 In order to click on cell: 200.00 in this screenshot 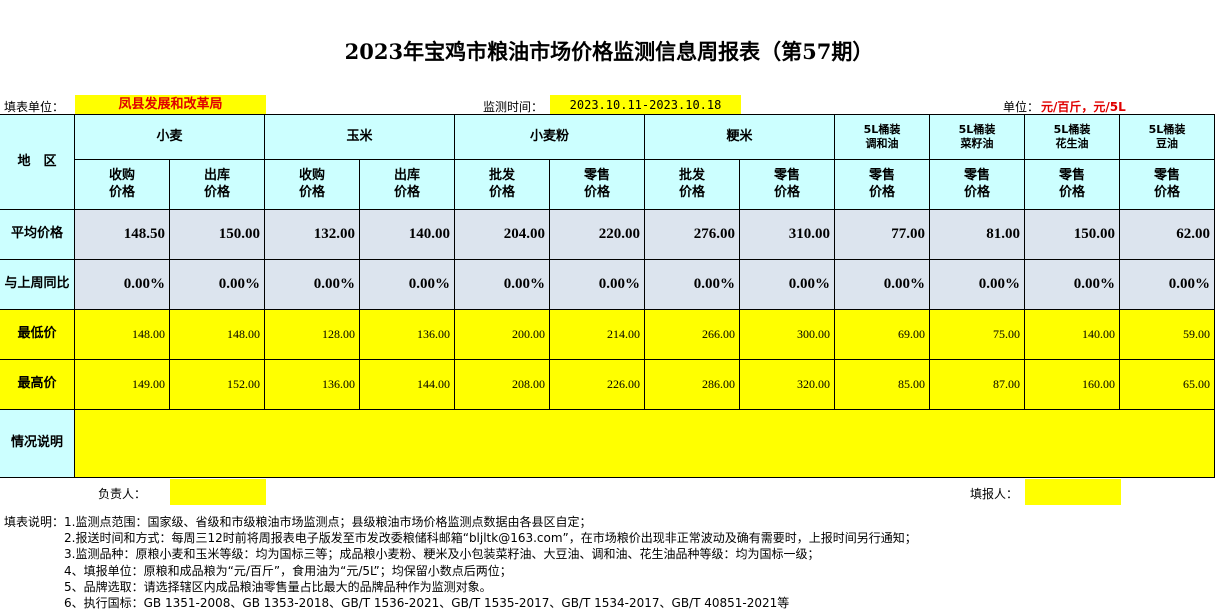, I will do `click(502, 334)`.